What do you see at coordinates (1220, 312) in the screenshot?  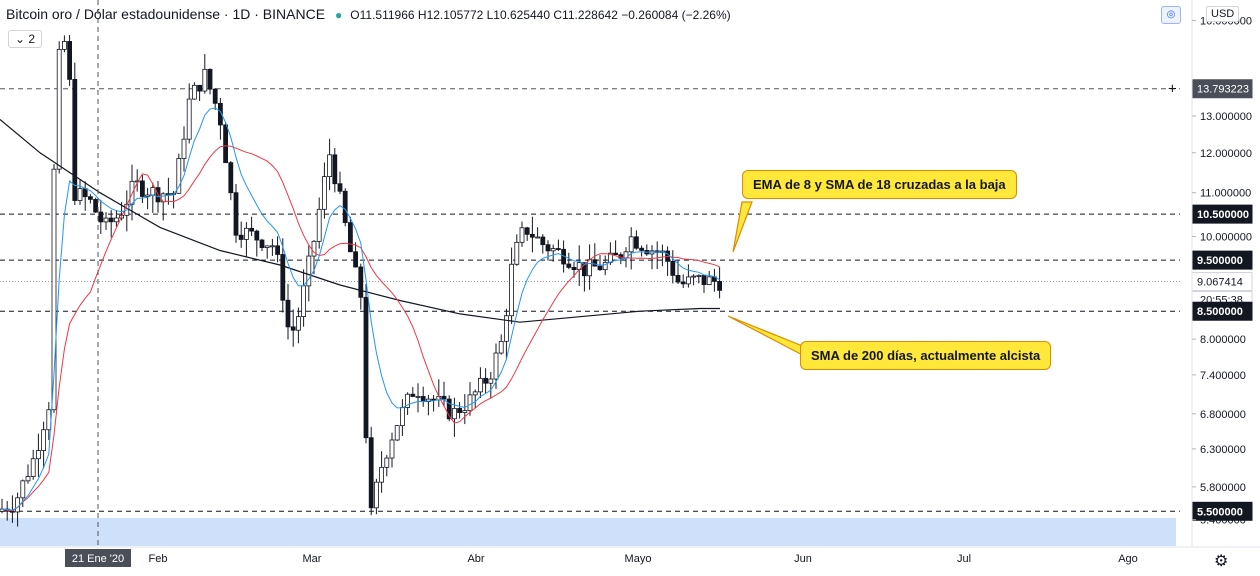 I see `price-level-label: 8.500000` at bounding box center [1220, 312].